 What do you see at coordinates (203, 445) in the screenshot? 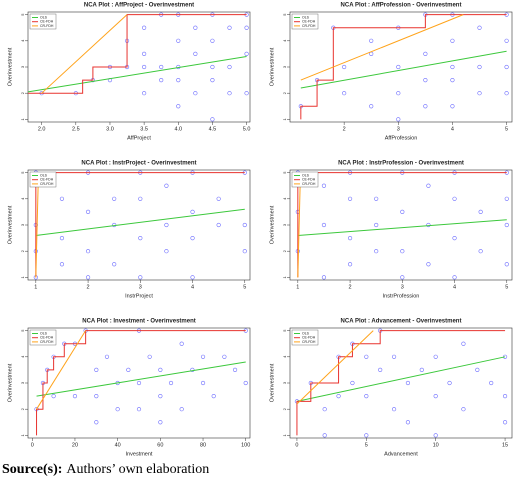
I see `x-tick-label: 80` at bounding box center [203, 445].